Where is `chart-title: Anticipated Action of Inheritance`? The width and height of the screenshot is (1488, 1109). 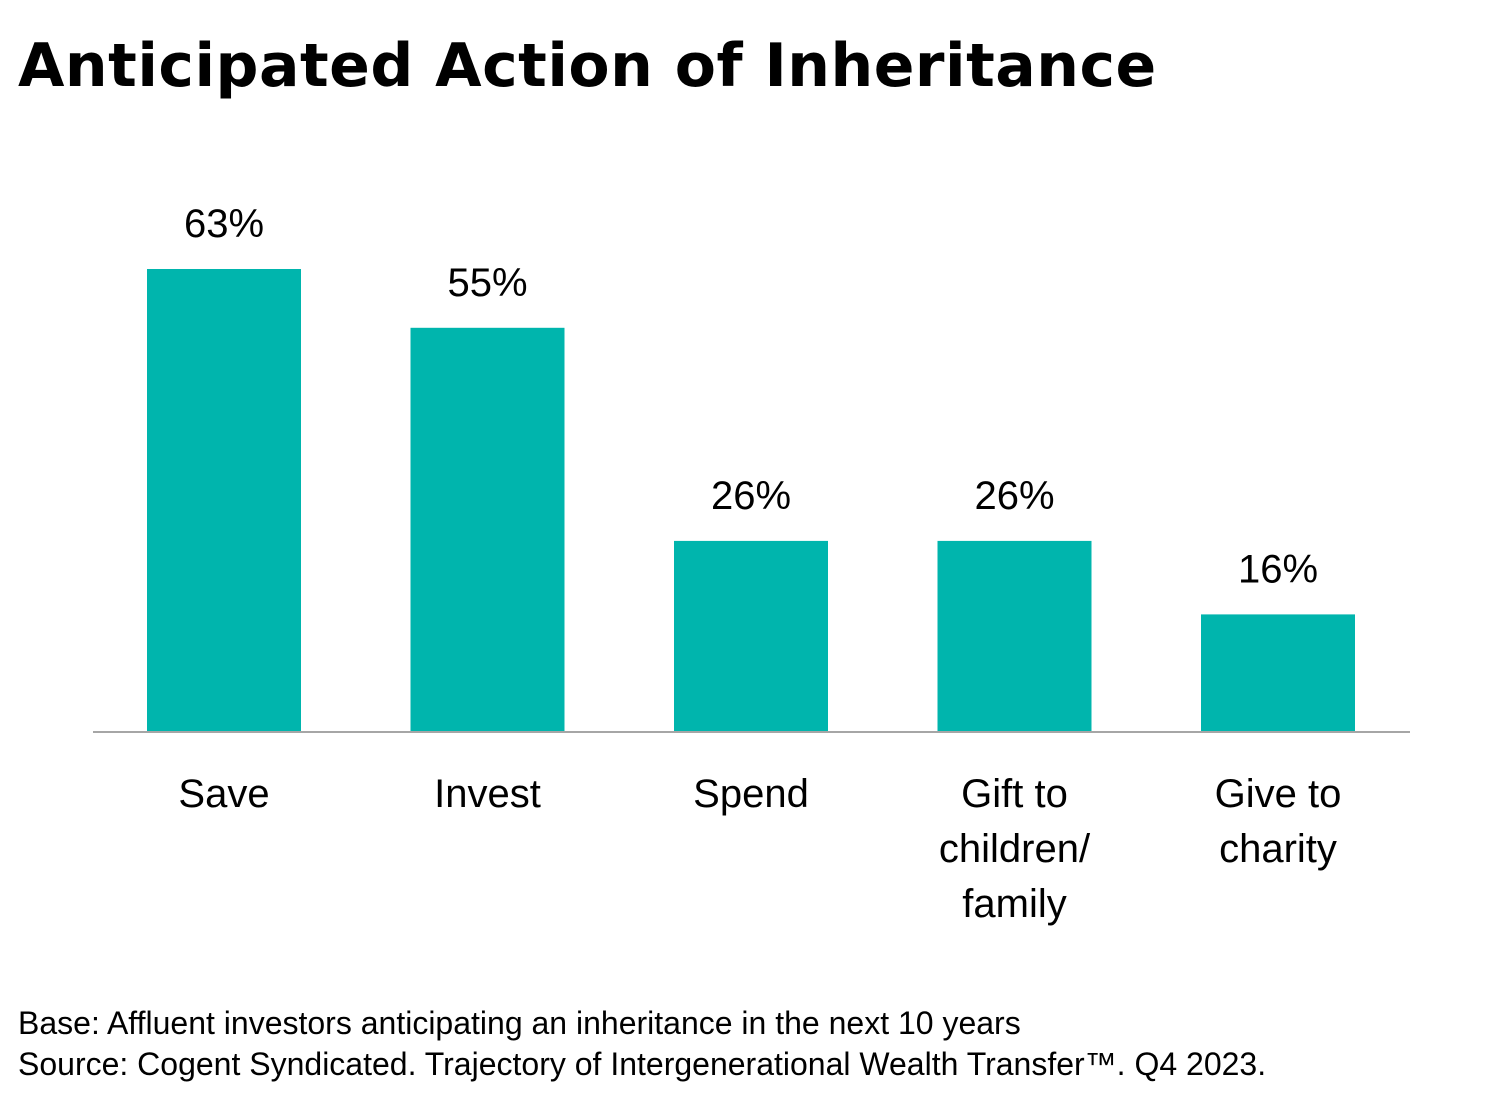 chart-title: Anticipated Action of Inheritance is located at coordinates (587, 66).